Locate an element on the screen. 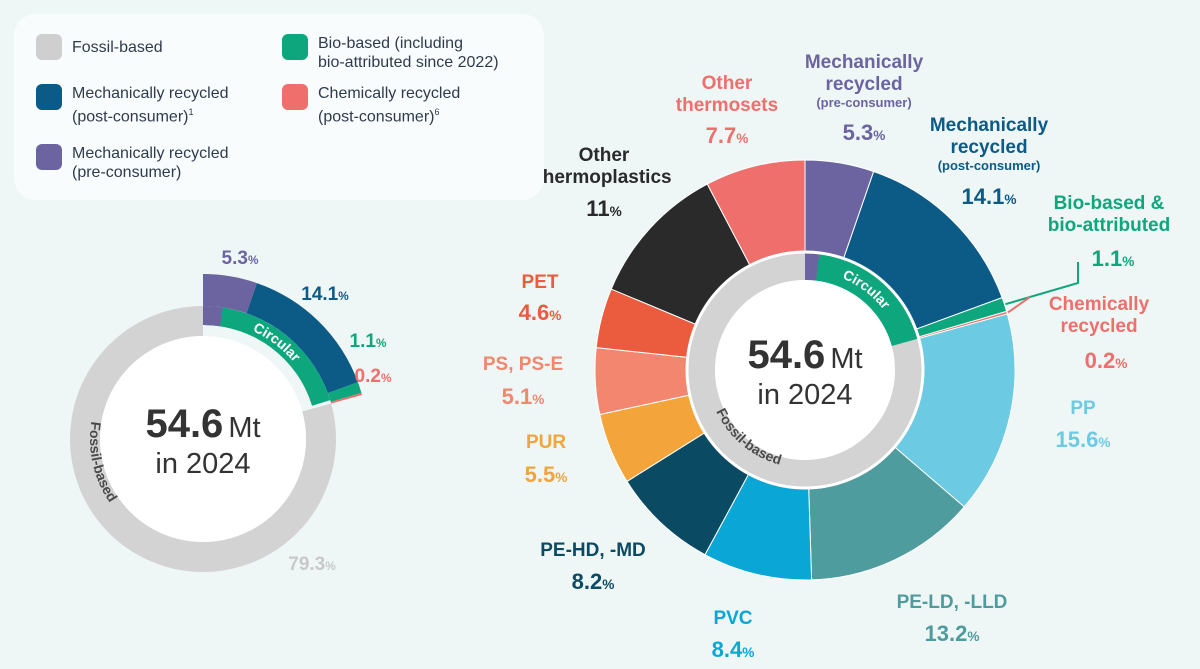 This screenshot has width=1200, height=669. right-name-mech-post-sub: (post-consumer) is located at coordinates (989, 165).